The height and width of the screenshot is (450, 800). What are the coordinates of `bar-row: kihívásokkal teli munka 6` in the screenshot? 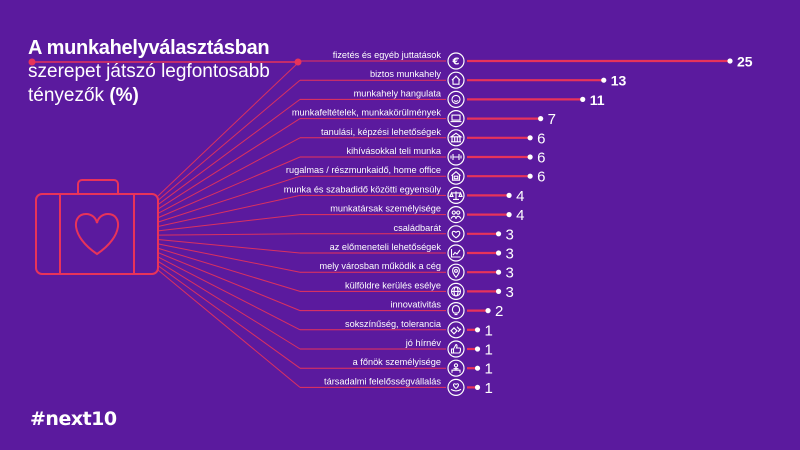 It's located at (422, 156).